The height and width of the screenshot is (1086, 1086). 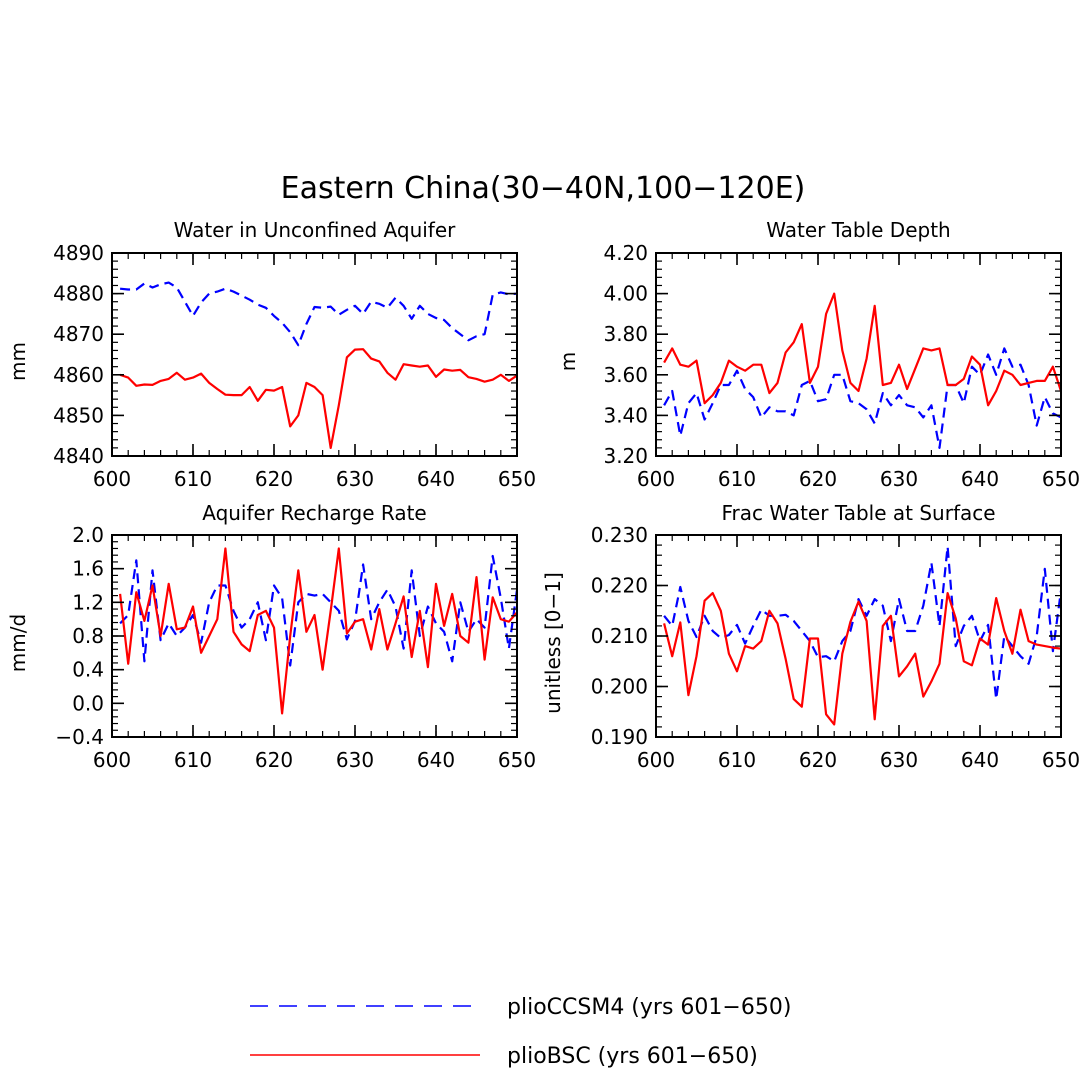 I want to click on panel-title: Water in Unconfined Aquifer, so click(x=315, y=230).